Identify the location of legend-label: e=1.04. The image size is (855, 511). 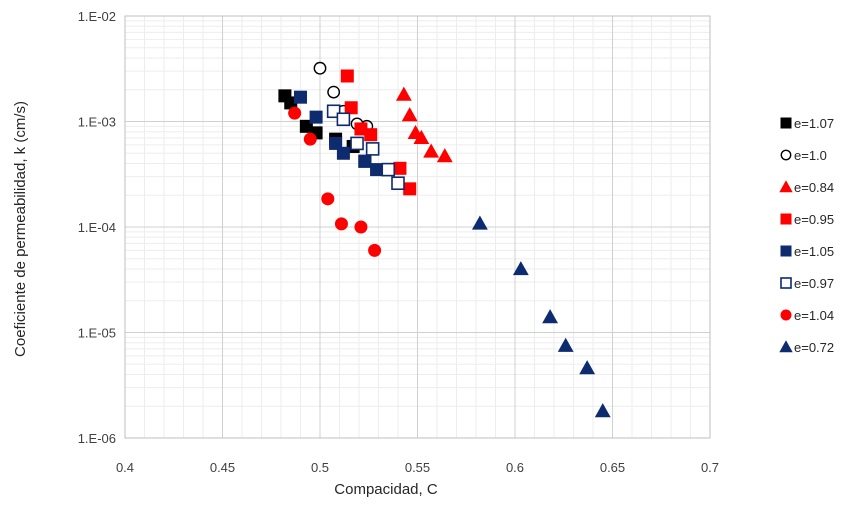
(814, 315).